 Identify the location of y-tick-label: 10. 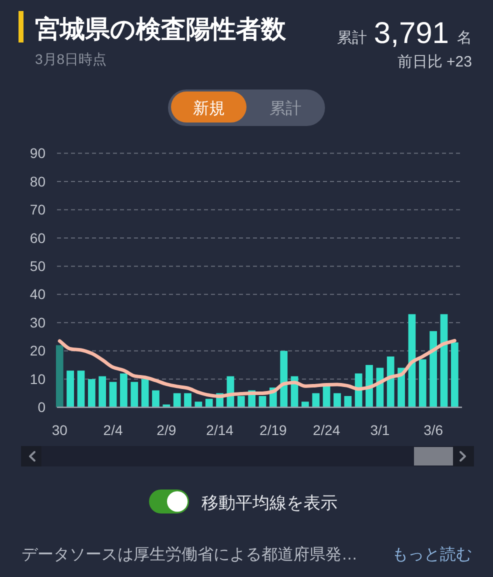
(38, 378).